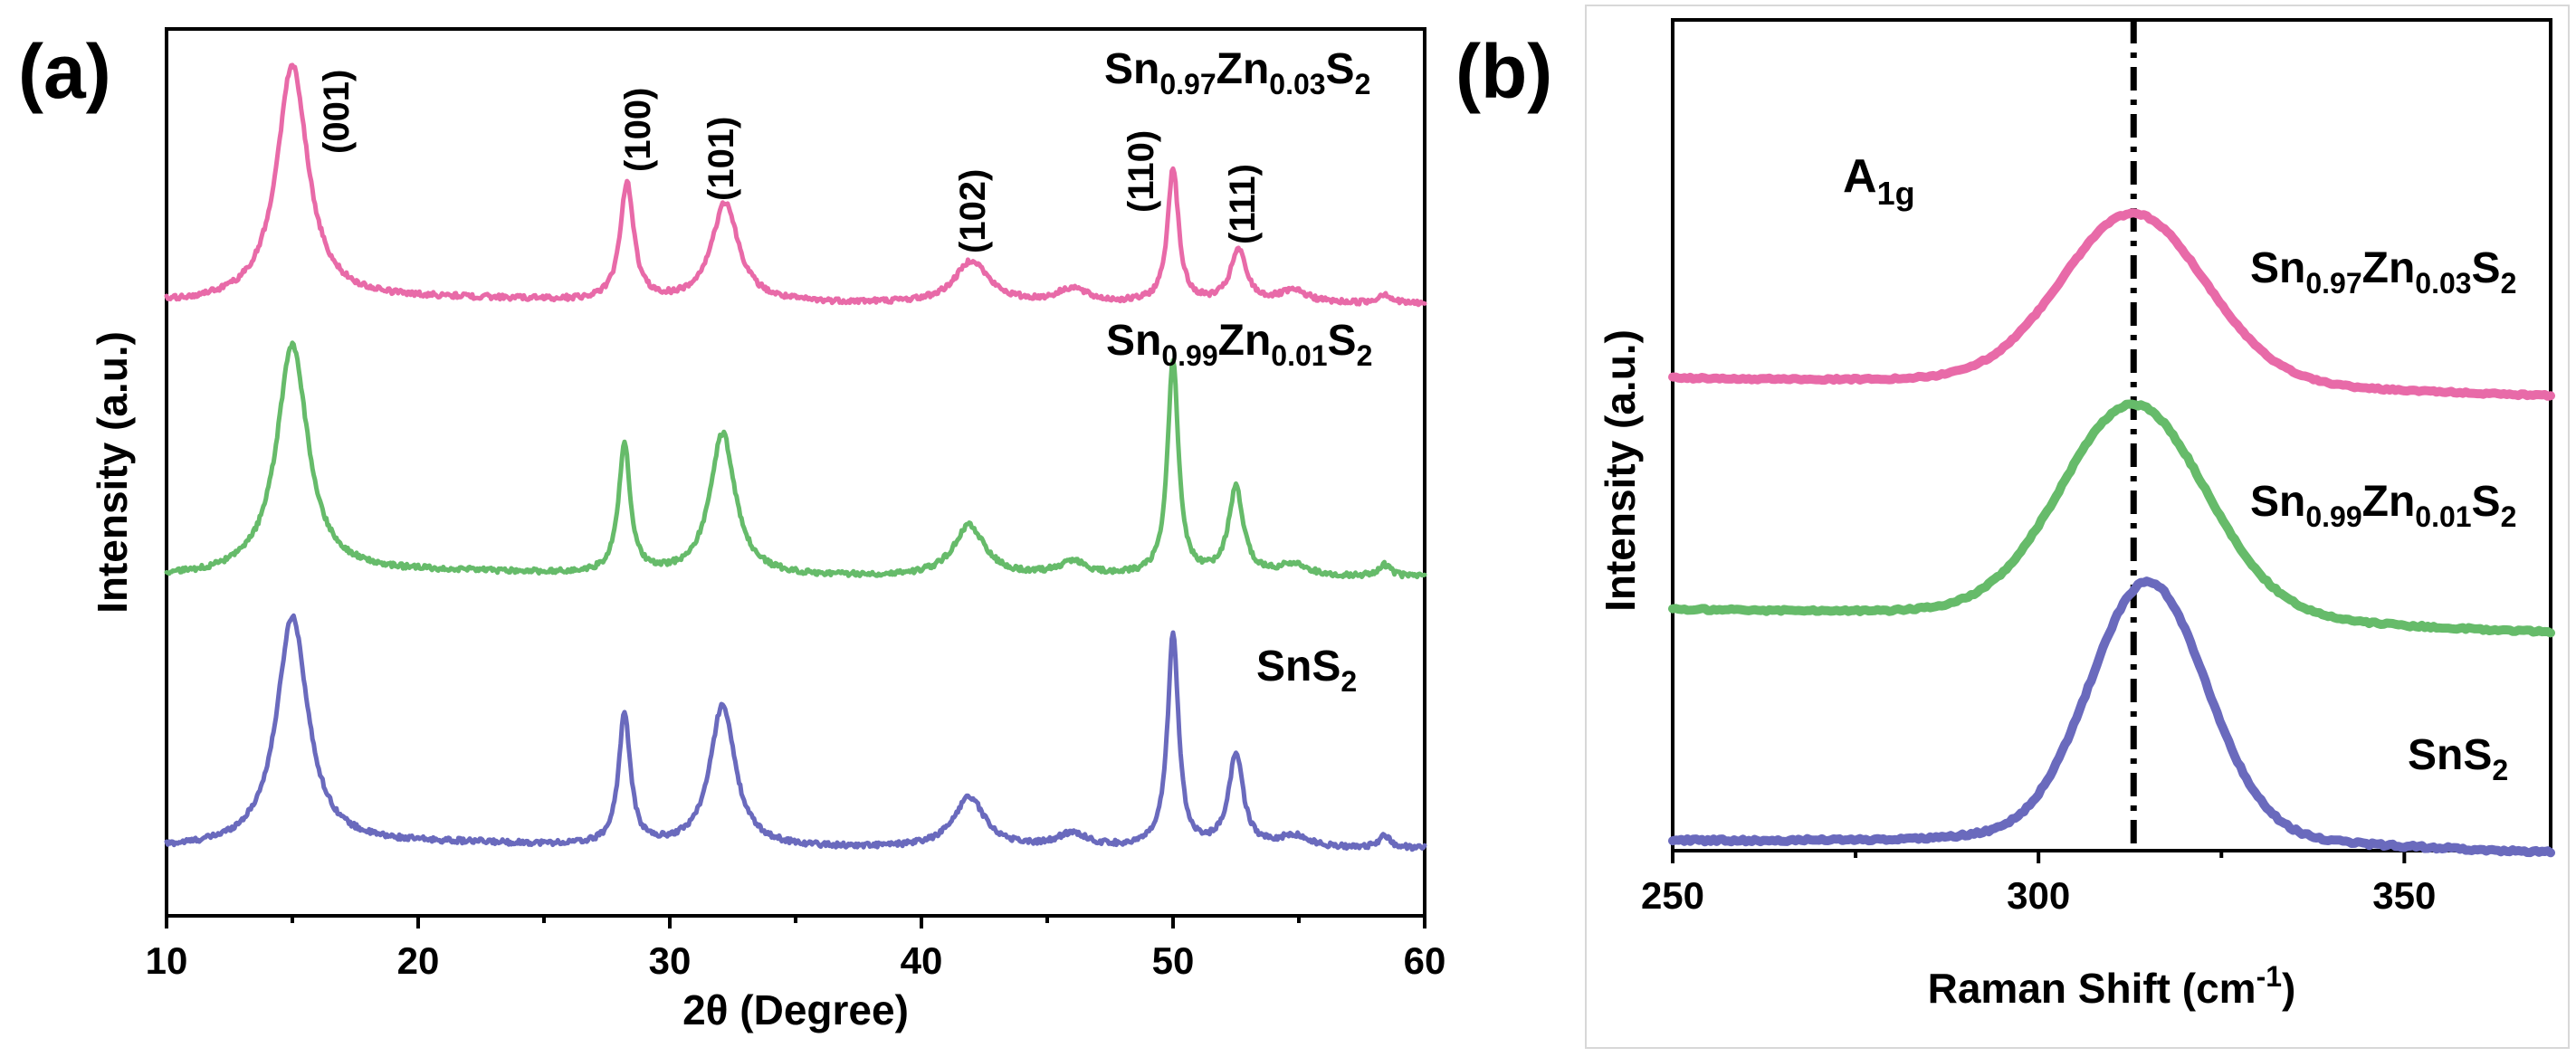 The height and width of the screenshot is (1057, 2576). Describe the element at coordinates (795, 185) in the screenshot. I see `xrd-curve-Sn0.97Zn0.03S2` at that location.